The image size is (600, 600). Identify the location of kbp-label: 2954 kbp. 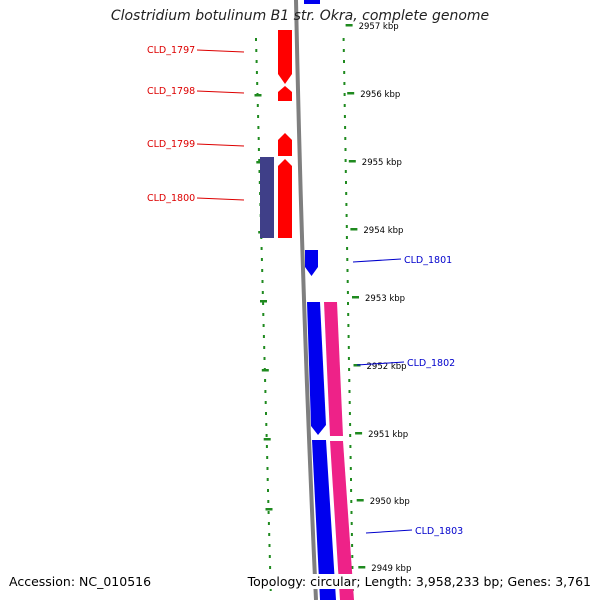
(383, 231).